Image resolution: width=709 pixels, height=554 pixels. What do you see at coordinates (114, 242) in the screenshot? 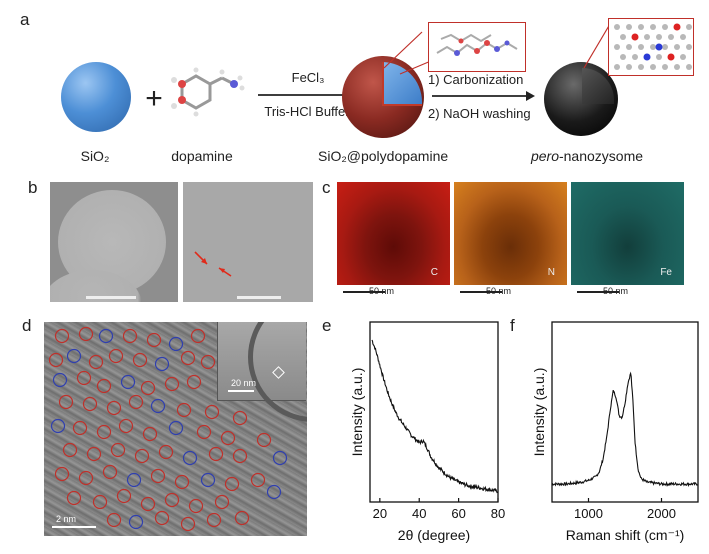
I see `tem-image-sphere` at bounding box center [114, 242].